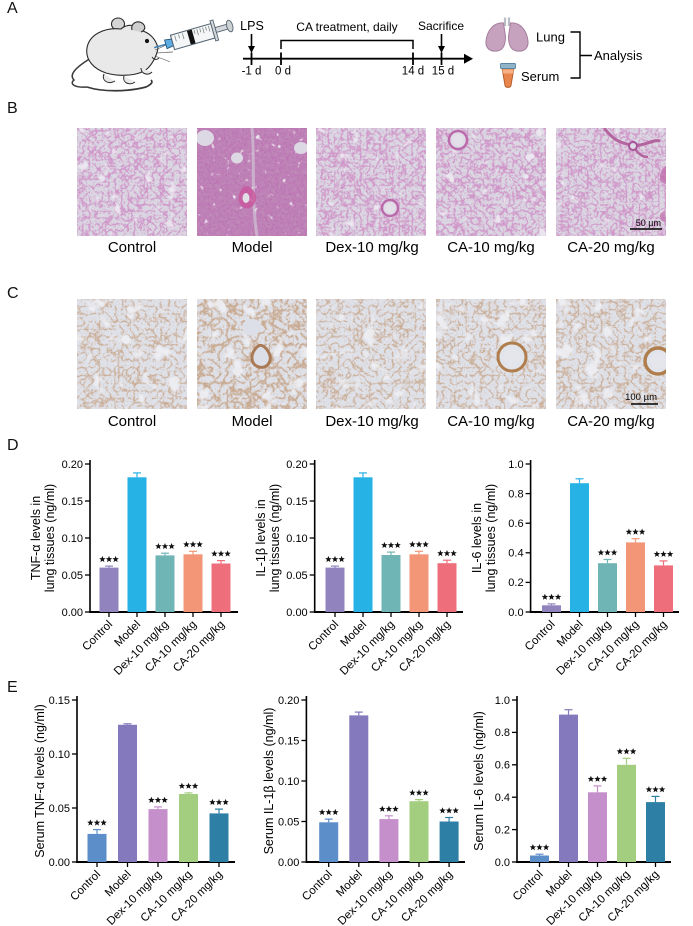 Image resolution: width=693 pixels, height=926 pixels. I want to click on svg-text: Analysis, so click(618, 55).